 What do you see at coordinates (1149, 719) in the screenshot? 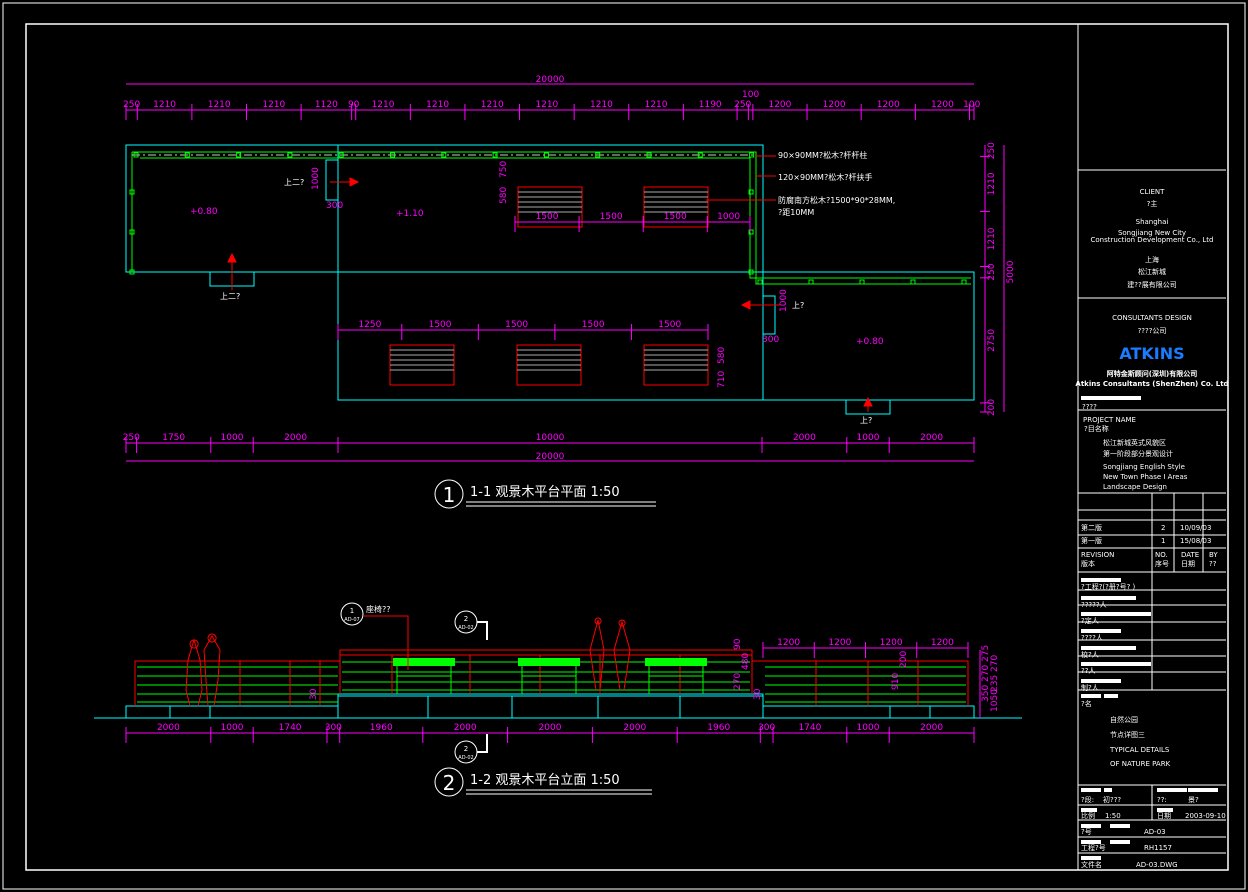
I see `role-rows: ?工程?(?册?号? ) ?????人 ?定人 ????人校?人 ??人制?人` at bounding box center [1149, 719].